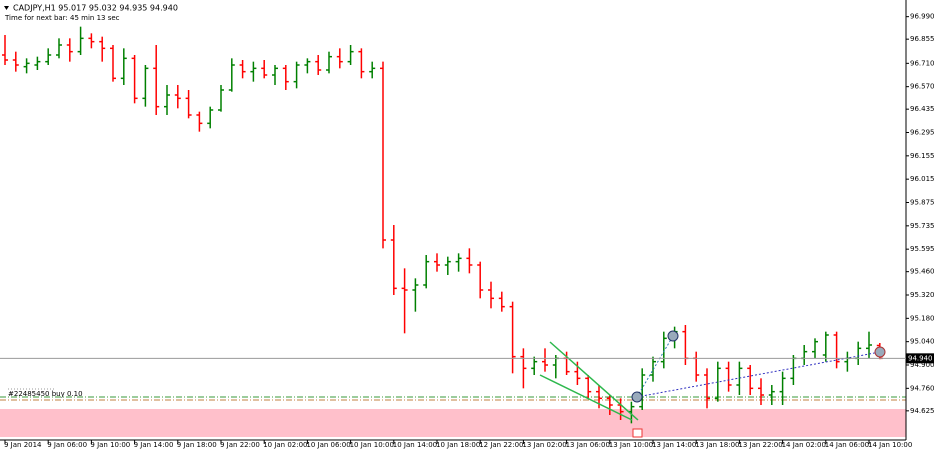  What do you see at coordinates (922, 249) in the screenshot?
I see `y-tick-label: 95.595` at bounding box center [922, 249].